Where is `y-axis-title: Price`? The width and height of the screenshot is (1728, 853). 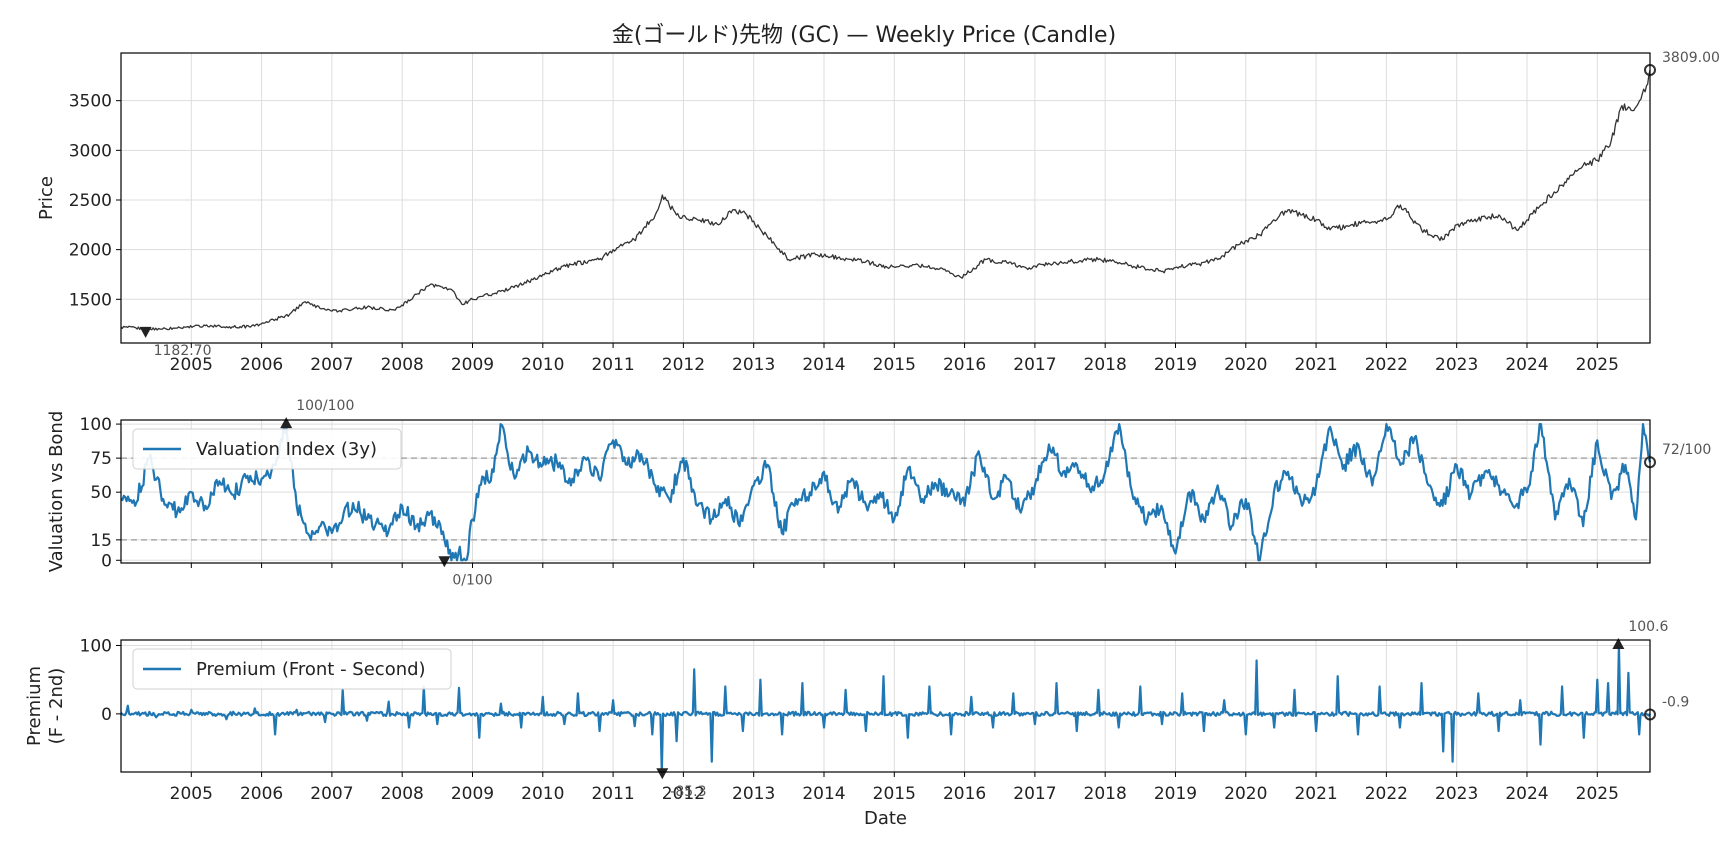
y-axis-title: Price is located at coordinates (46, 198).